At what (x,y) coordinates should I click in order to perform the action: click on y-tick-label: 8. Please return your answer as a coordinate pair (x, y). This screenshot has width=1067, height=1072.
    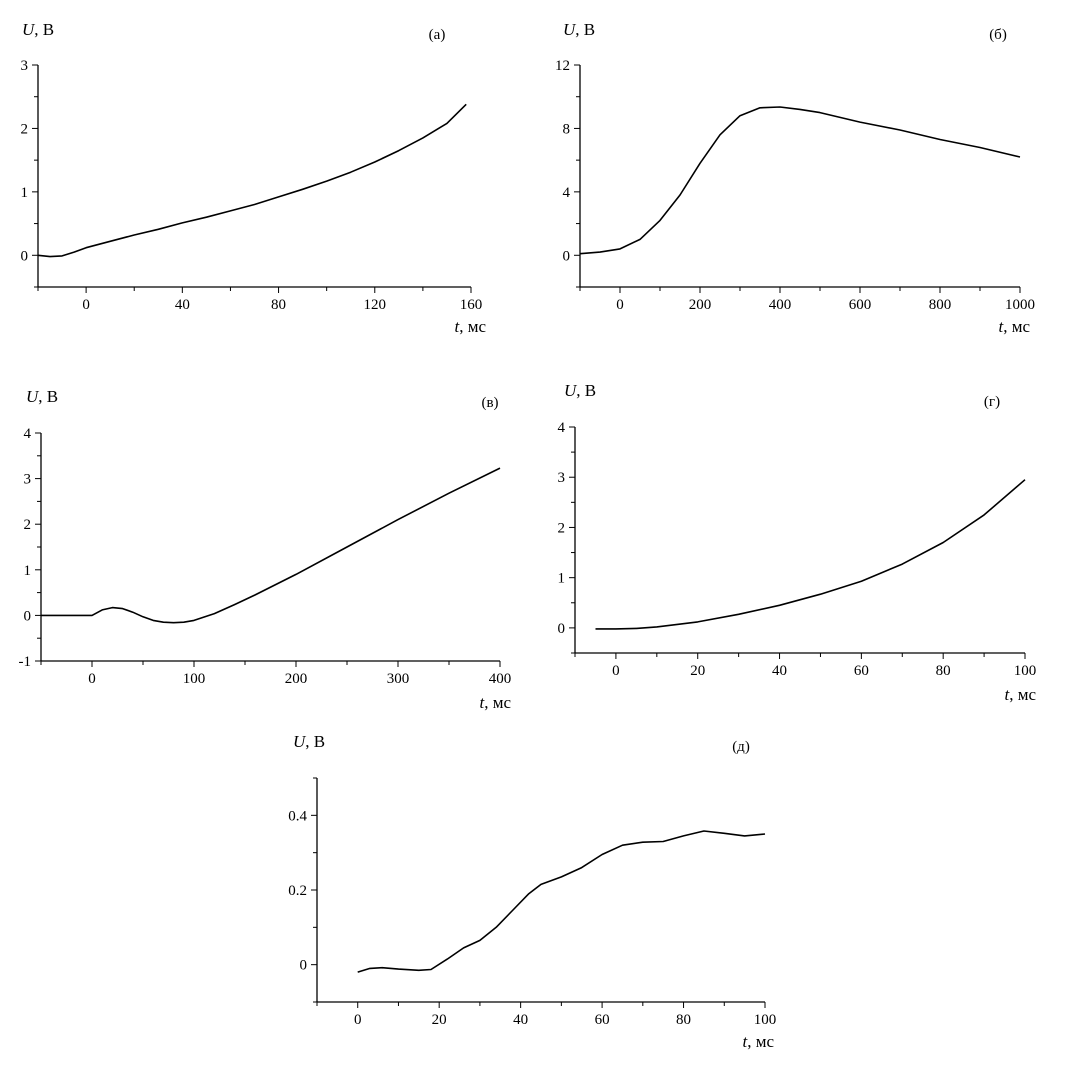
    Looking at the image, I should click on (567, 129).